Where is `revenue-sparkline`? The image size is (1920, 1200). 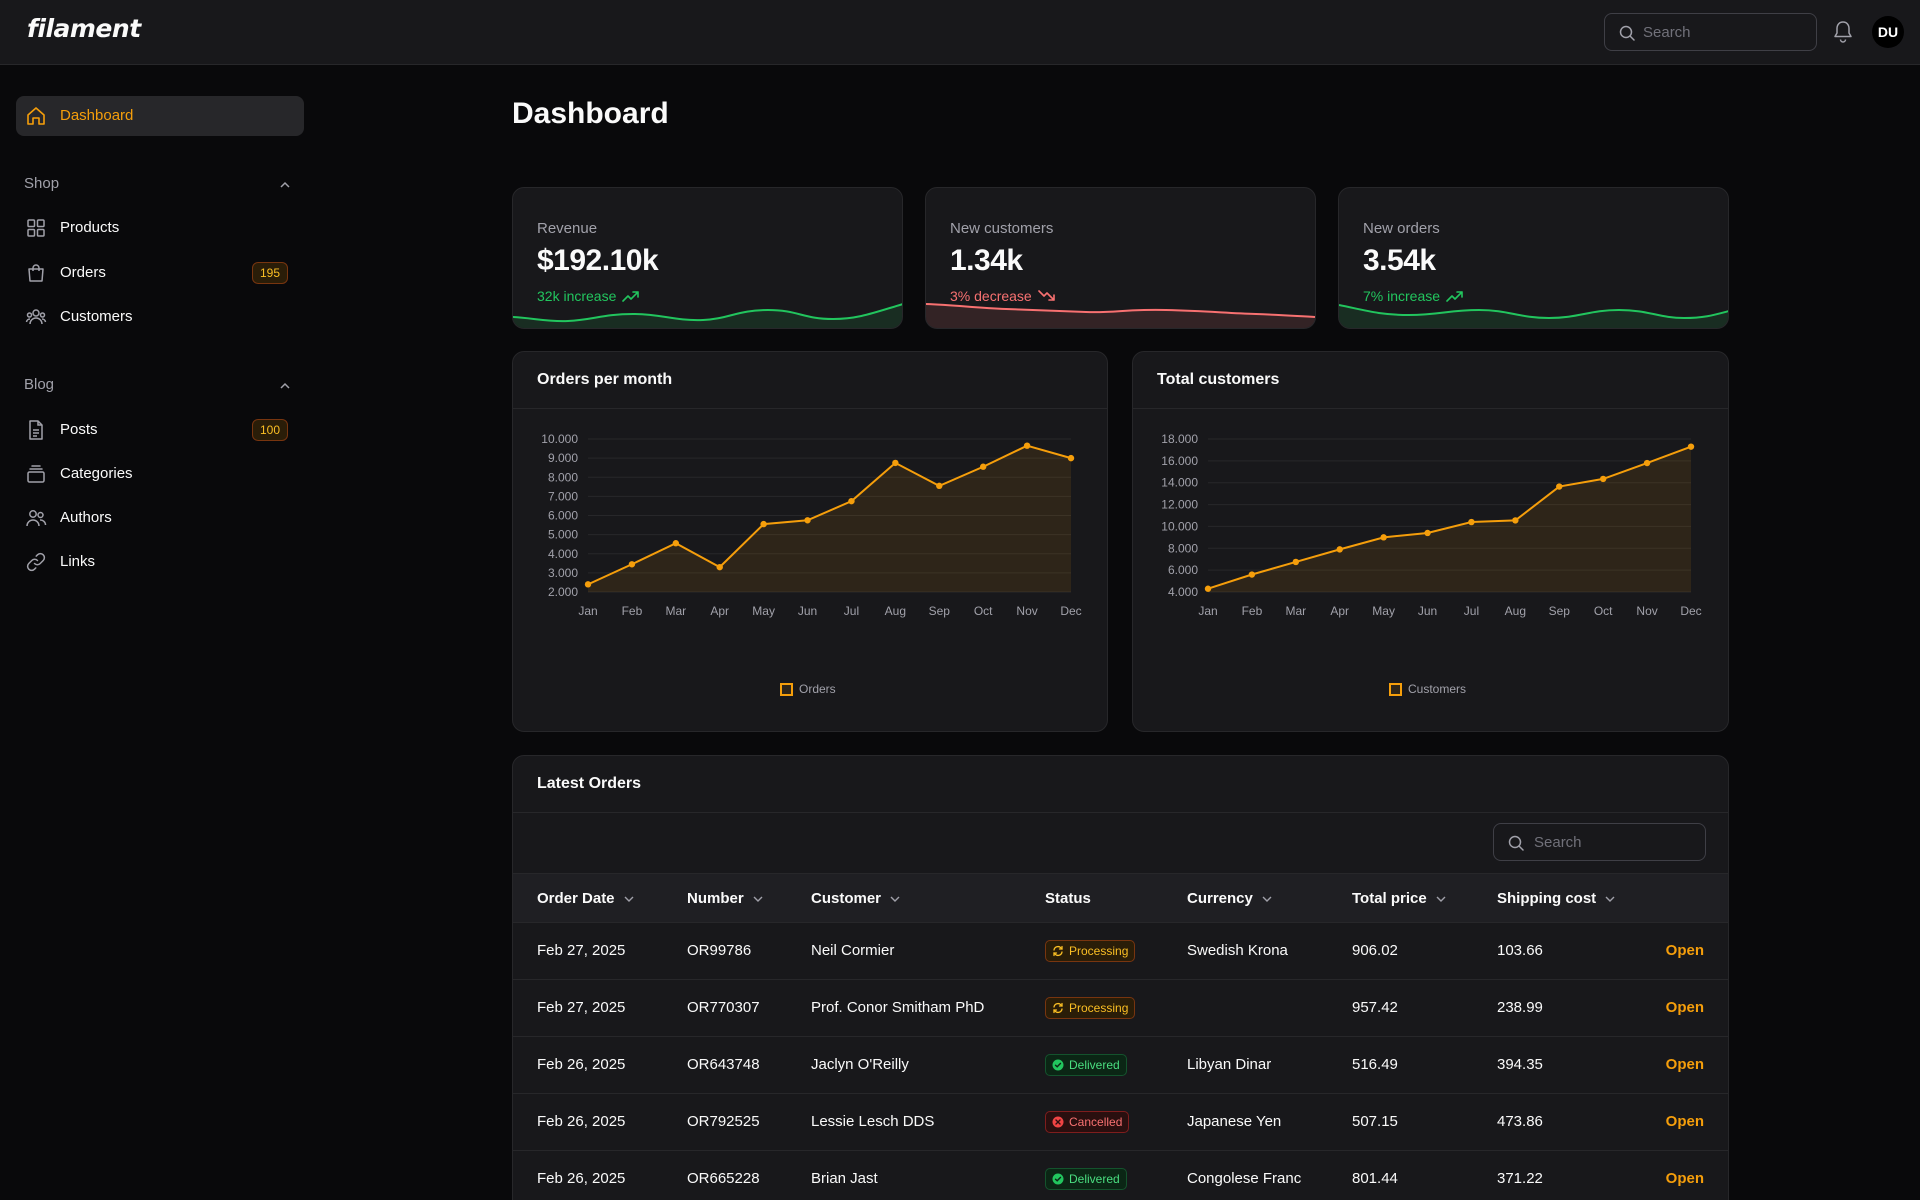 revenue-sparkline is located at coordinates (707, 315).